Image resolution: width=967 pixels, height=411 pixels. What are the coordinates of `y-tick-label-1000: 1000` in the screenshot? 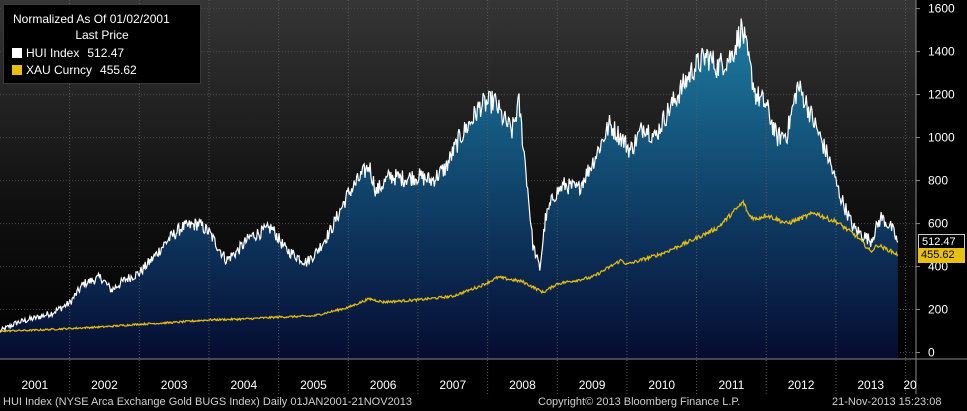 It's located at (941, 138).